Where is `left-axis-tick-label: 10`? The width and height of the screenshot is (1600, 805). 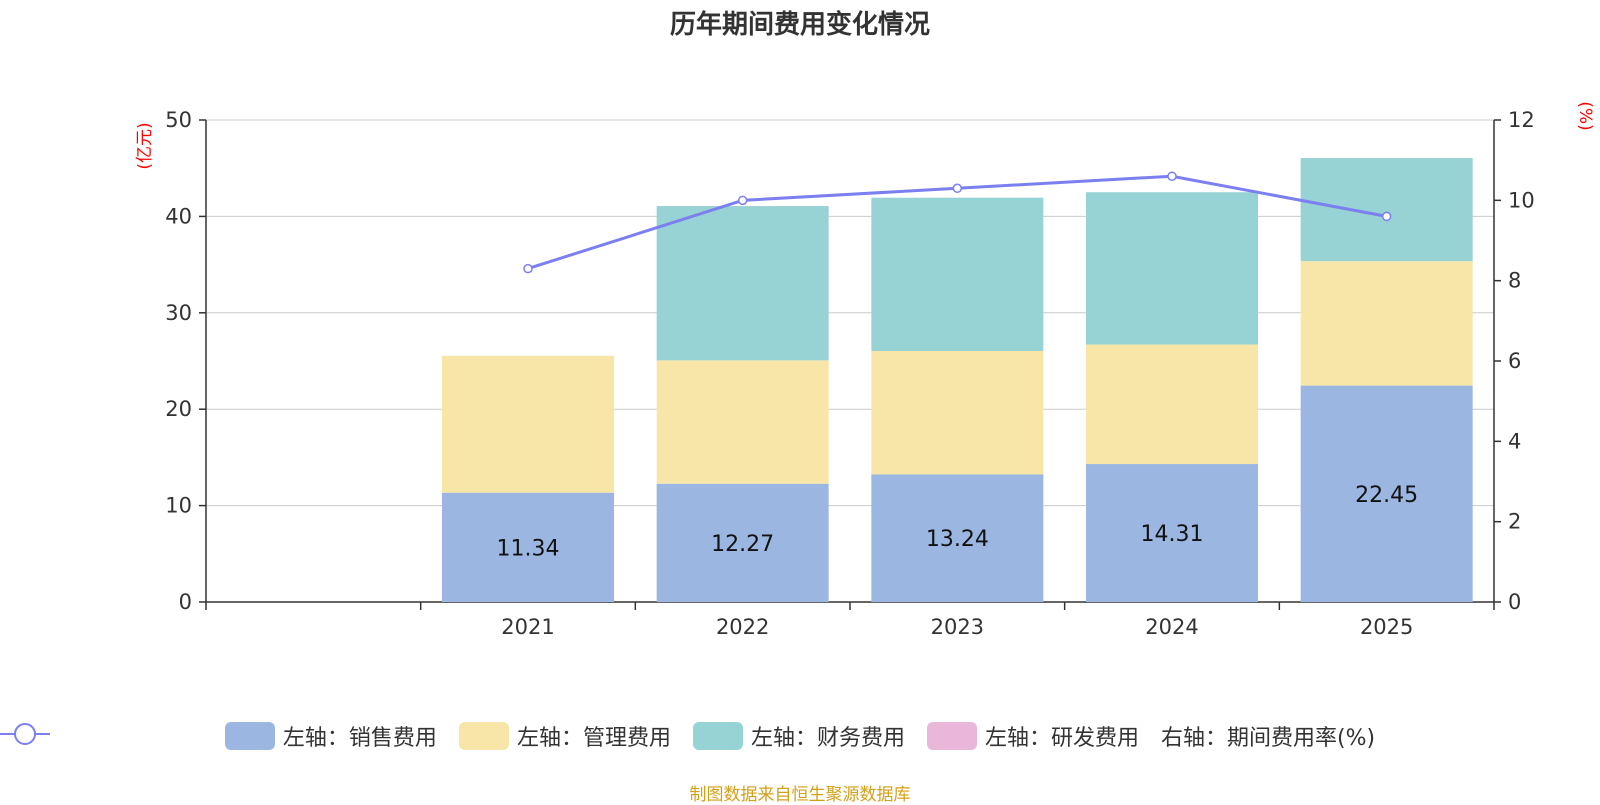 left-axis-tick-label: 10 is located at coordinates (178, 506).